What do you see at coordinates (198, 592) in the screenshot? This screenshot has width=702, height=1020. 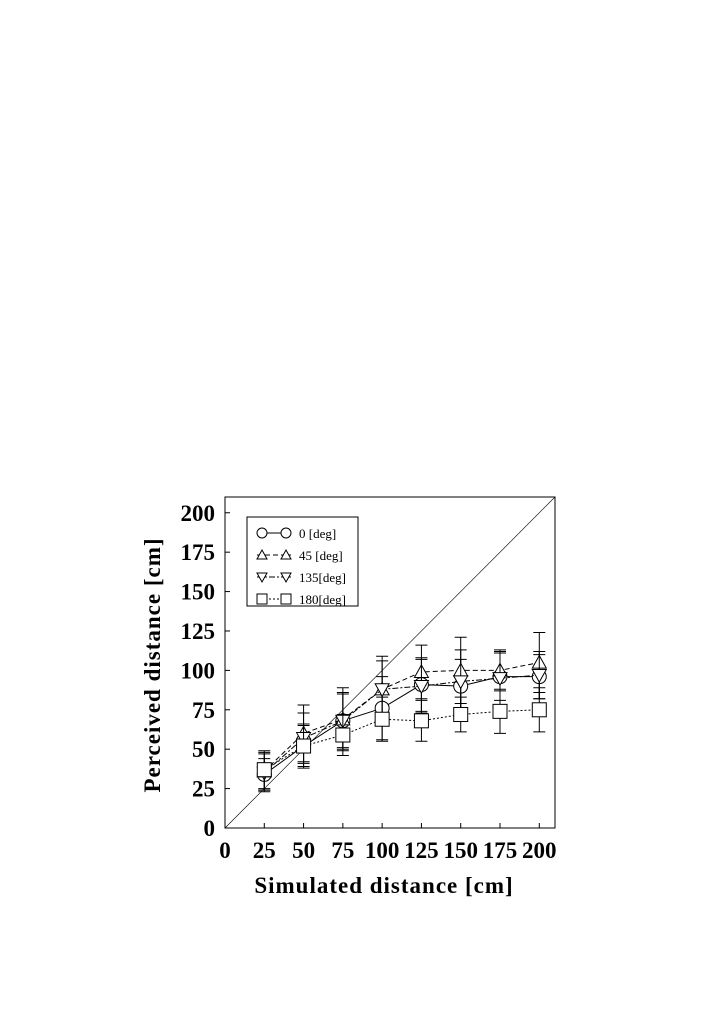 I see `y-tick-label: 150` at bounding box center [198, 592].